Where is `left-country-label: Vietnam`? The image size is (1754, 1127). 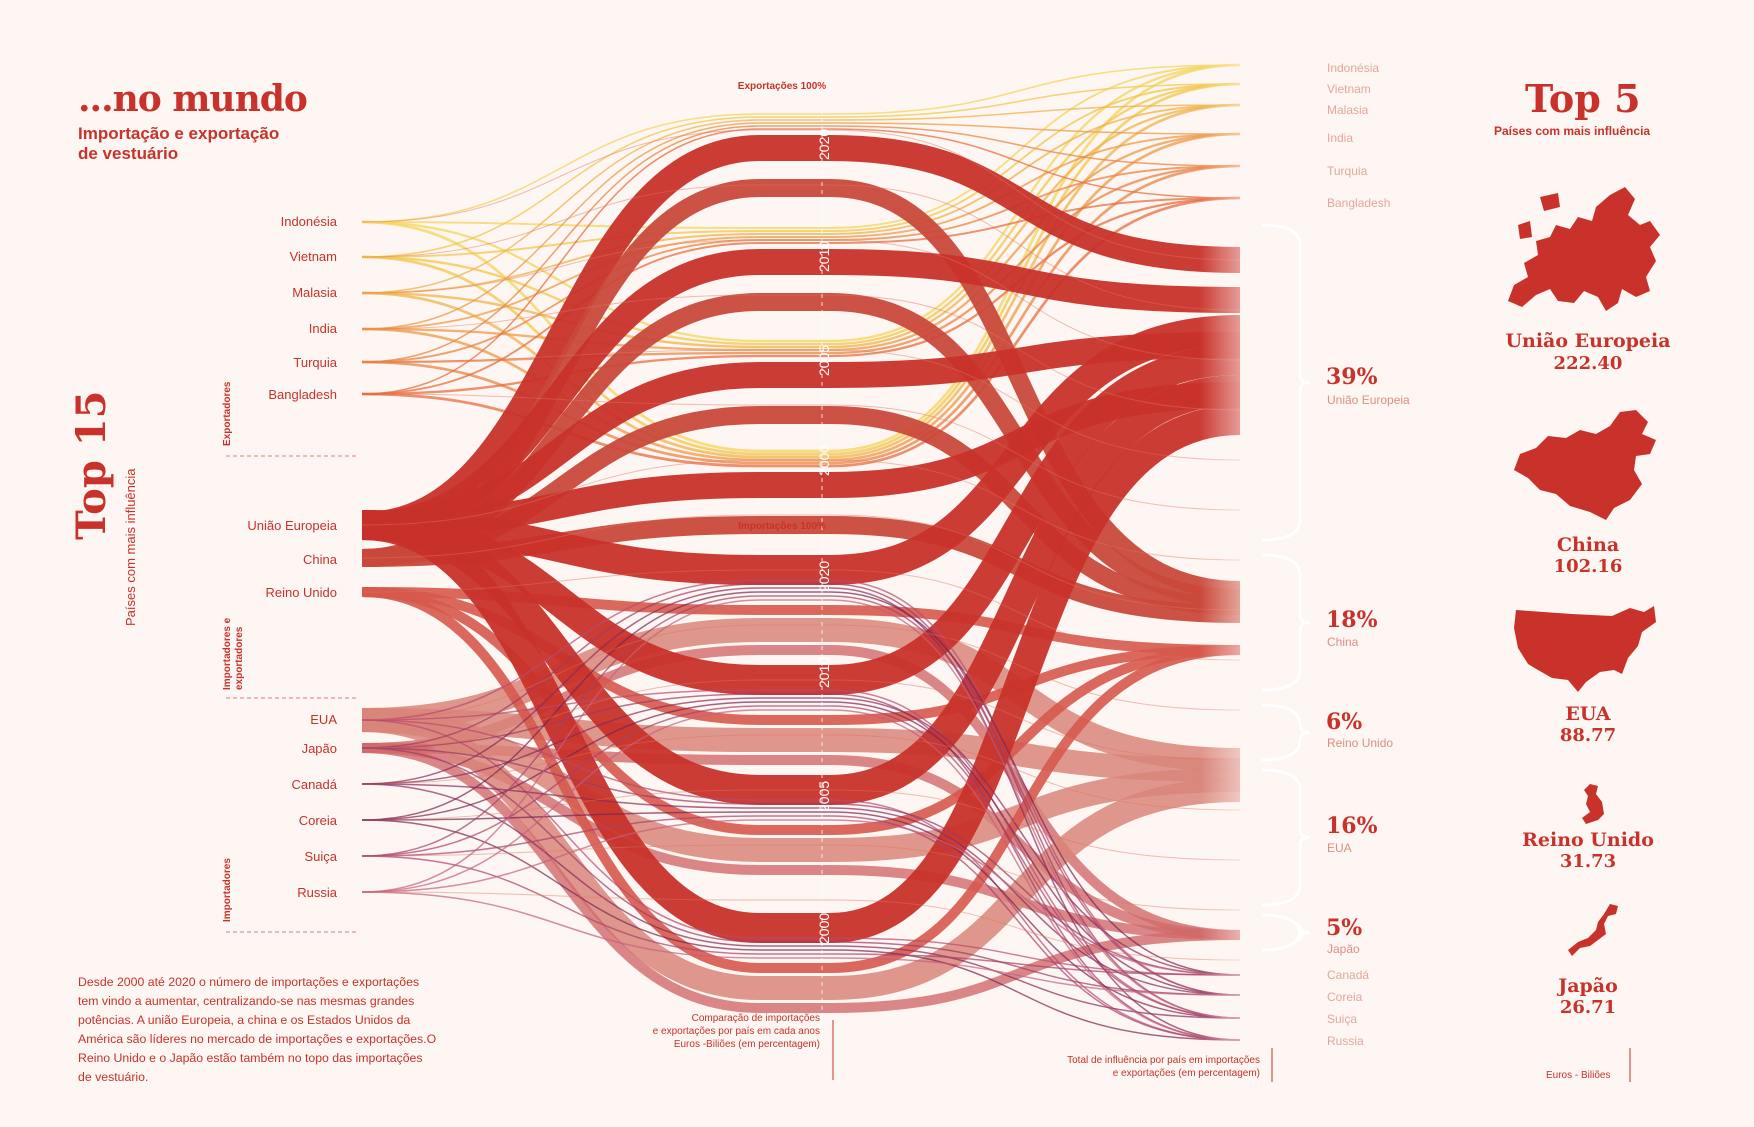
left-country-label: Vietnam is located at coordinates (313, 256).